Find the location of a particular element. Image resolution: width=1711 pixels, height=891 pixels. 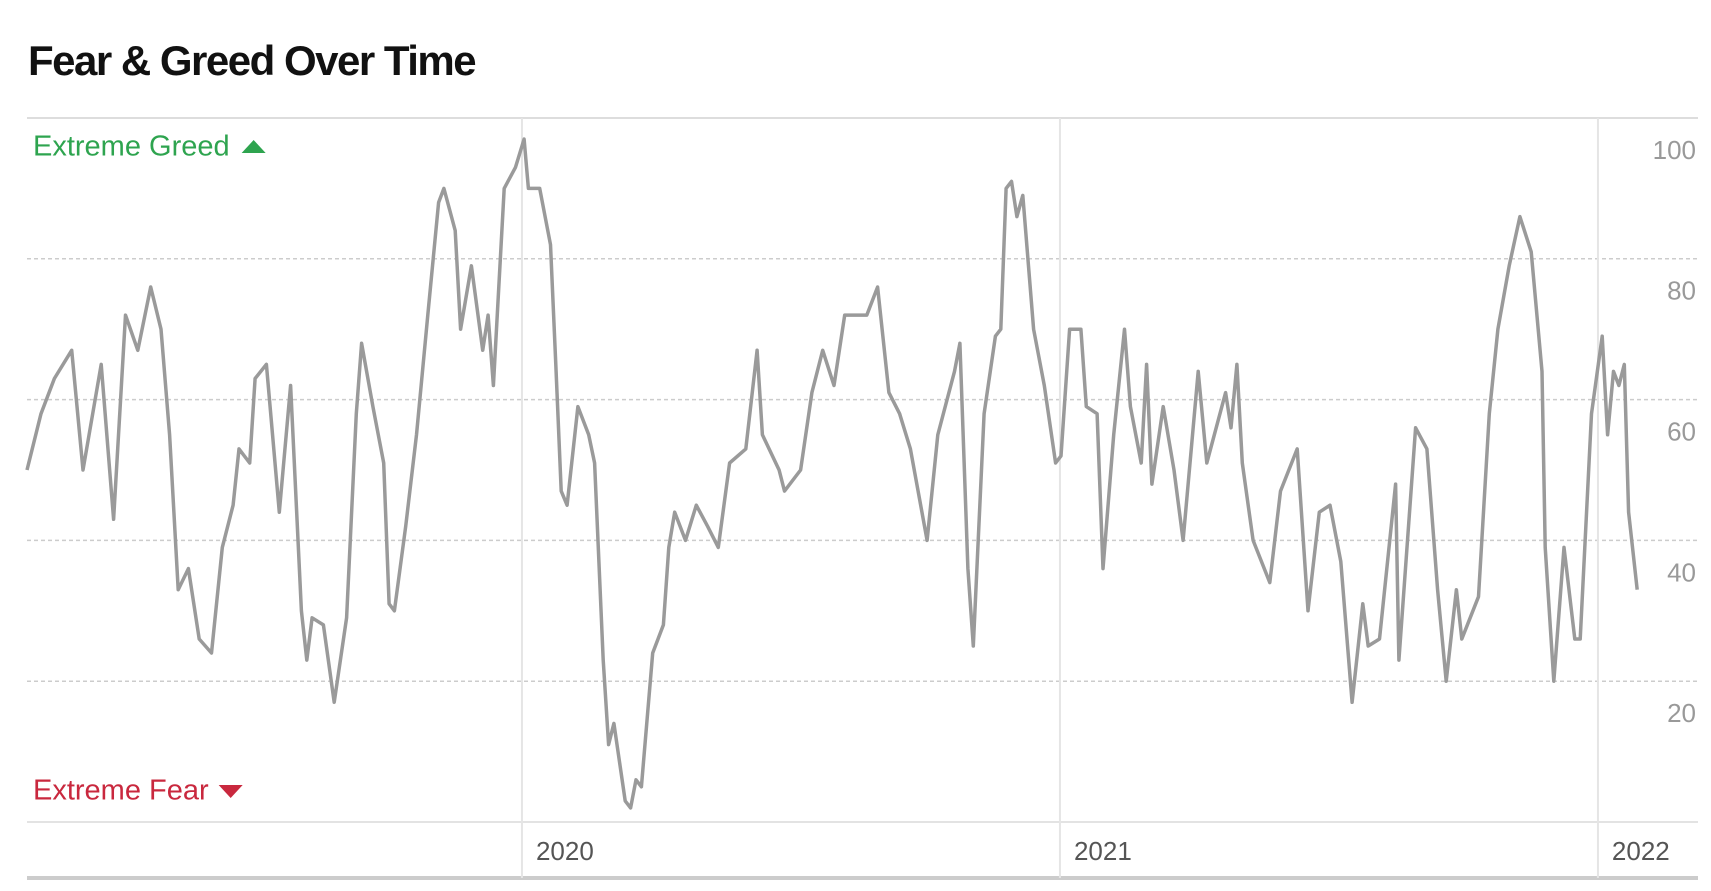

x-tick-label: 2022 is located at coordinates (1641, 851).